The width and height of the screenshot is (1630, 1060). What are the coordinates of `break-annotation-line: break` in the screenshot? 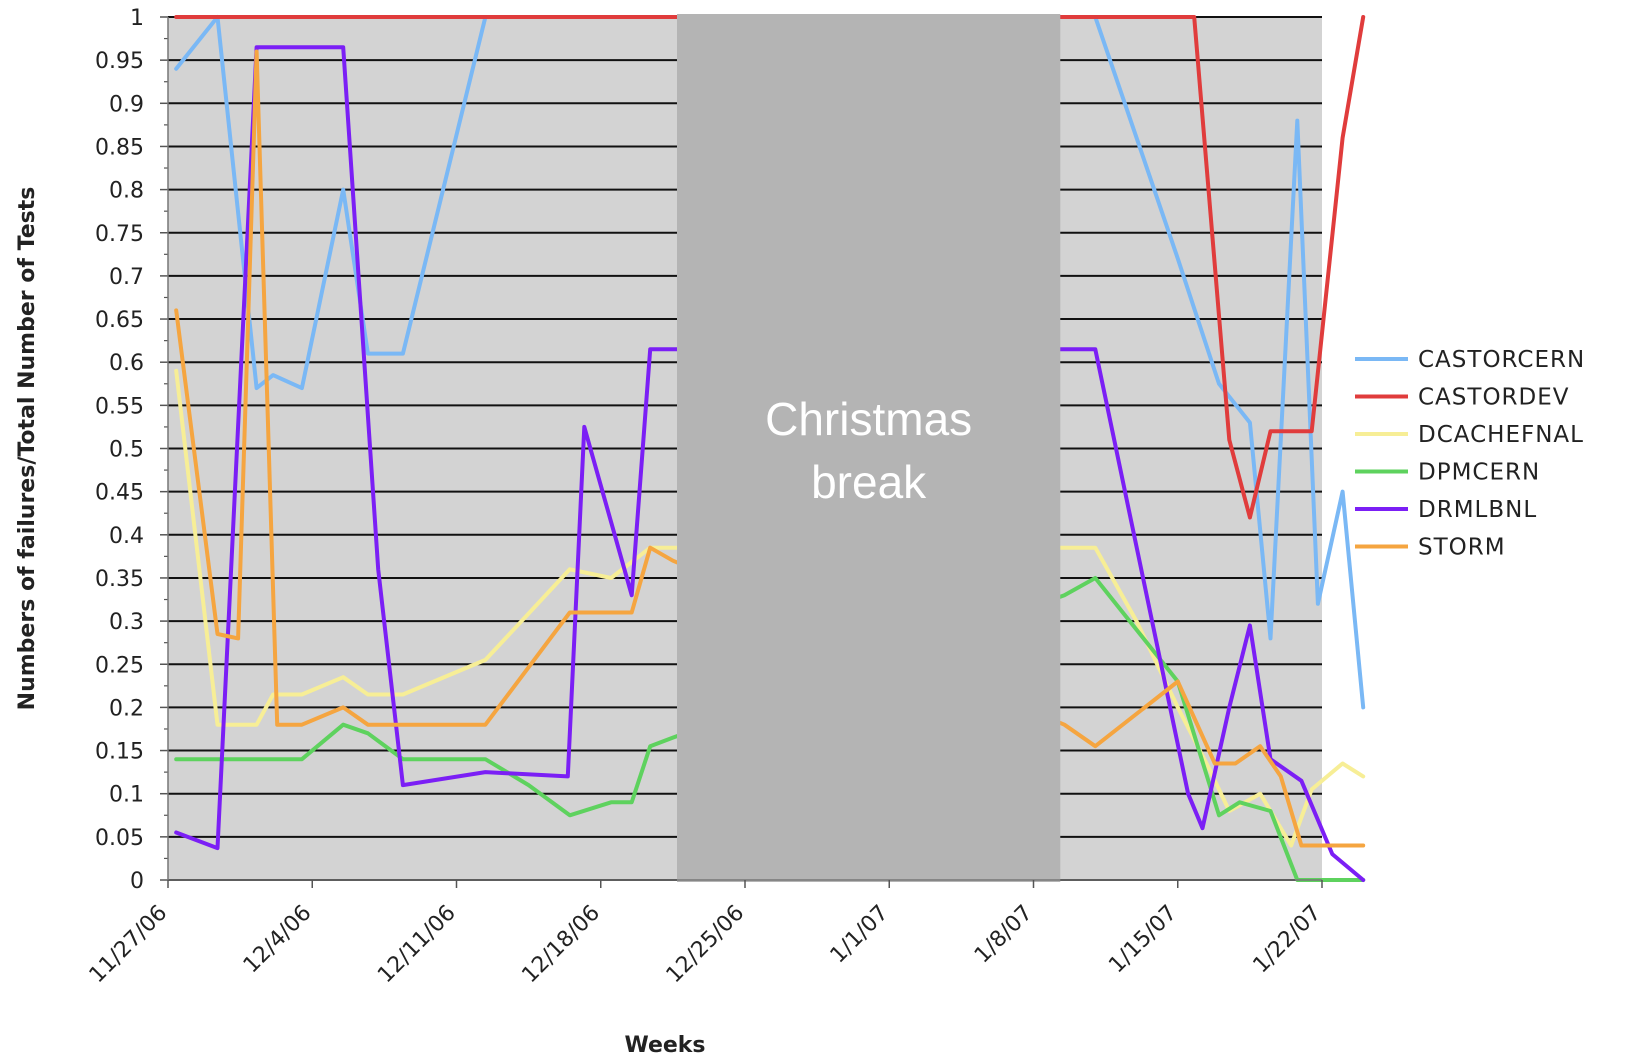 It's located at (869, 482).